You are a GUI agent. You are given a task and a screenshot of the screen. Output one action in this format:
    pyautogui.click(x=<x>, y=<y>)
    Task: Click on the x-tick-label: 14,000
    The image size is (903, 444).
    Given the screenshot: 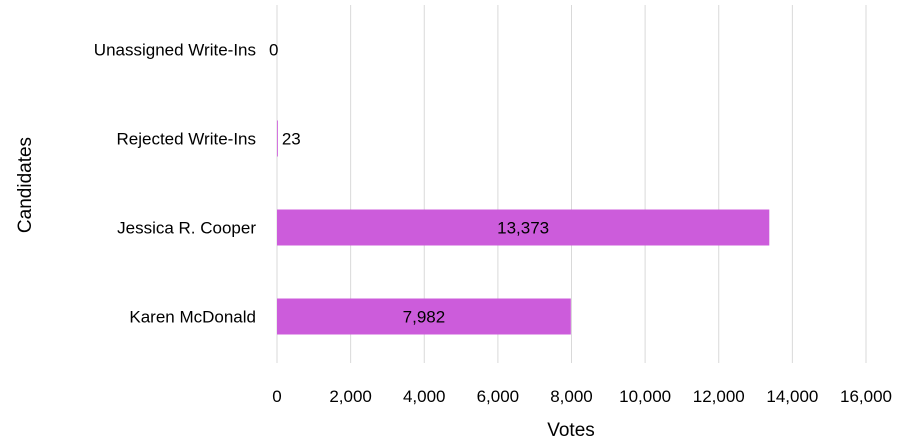 What is the action you would take?
    pyautogui.click(x=792, y=396)
    